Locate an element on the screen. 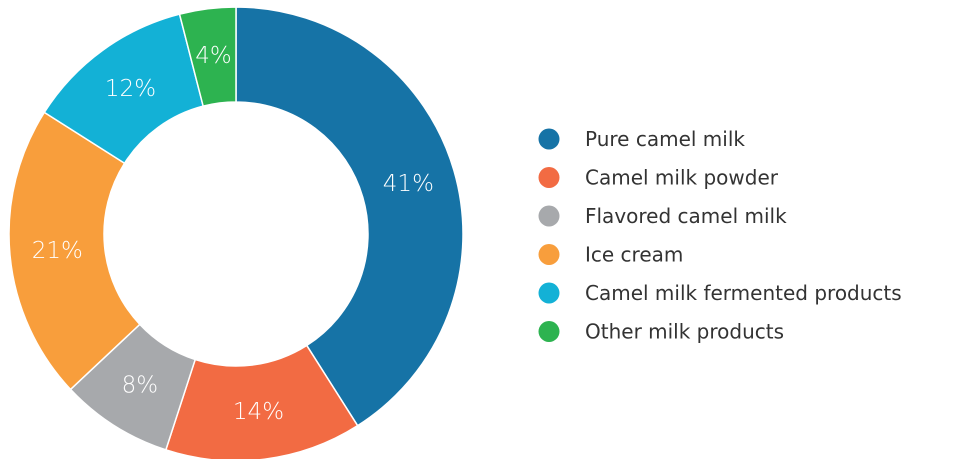  slice-label-camel-milk-powder: 14% is located at coordinates (258, 412).